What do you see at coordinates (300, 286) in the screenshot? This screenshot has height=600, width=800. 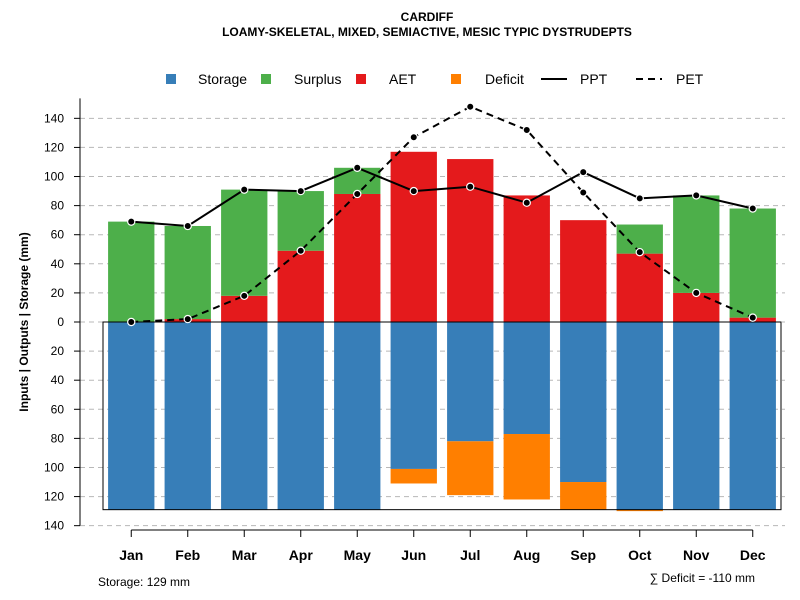 I see `bar-aet-apr` at bounding box center [300, 286].